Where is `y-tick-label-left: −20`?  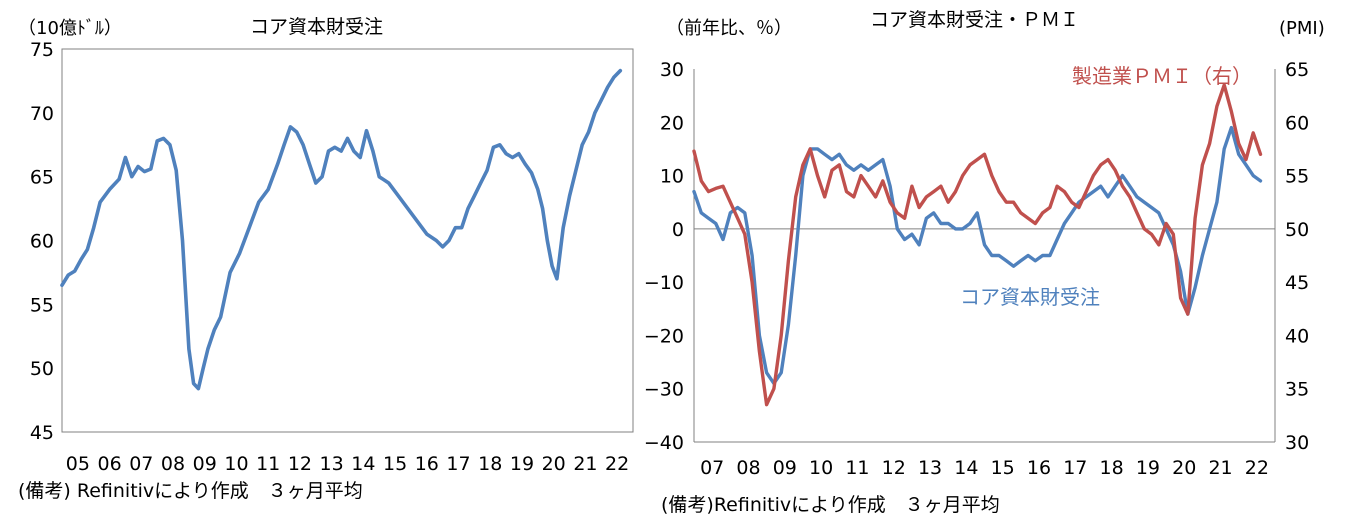
y-tick-label-left: −20 is located at coordinates (664, 336).